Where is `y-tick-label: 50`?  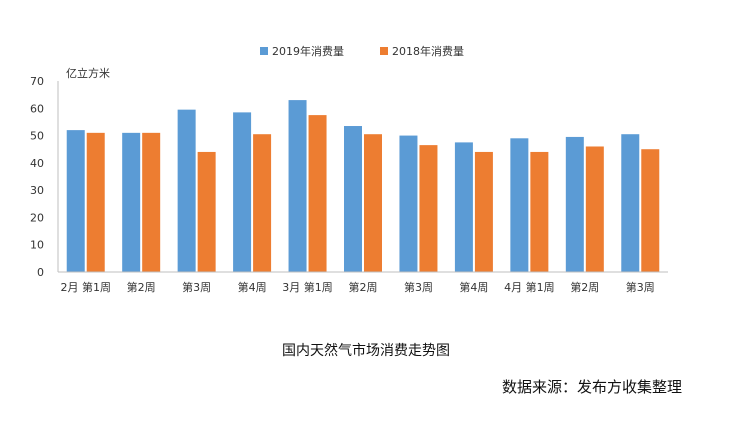
y-tick-label: 50 is located at coordinates (37, 136).